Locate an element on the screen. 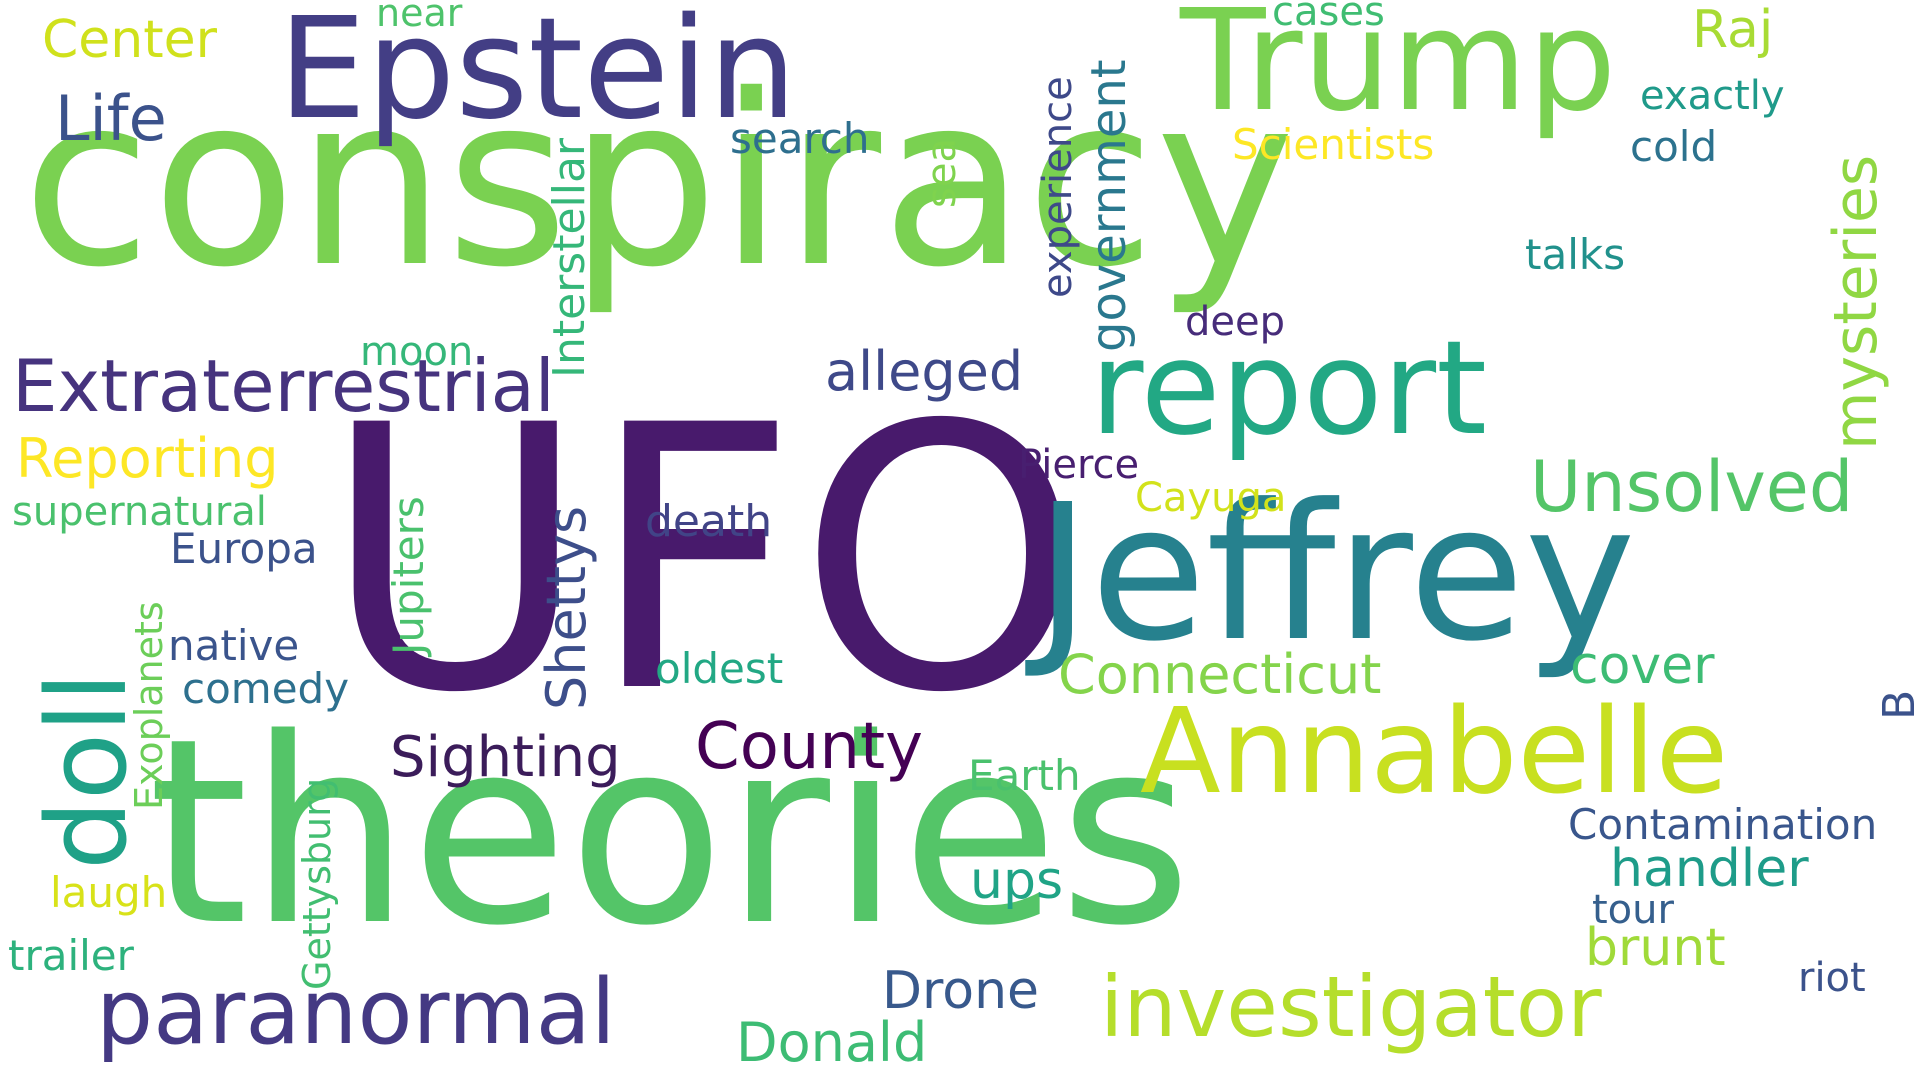 Image resolution: width=1920 pixels, height=1080 pixels. word-native: native is located at coordinates (234, 645).